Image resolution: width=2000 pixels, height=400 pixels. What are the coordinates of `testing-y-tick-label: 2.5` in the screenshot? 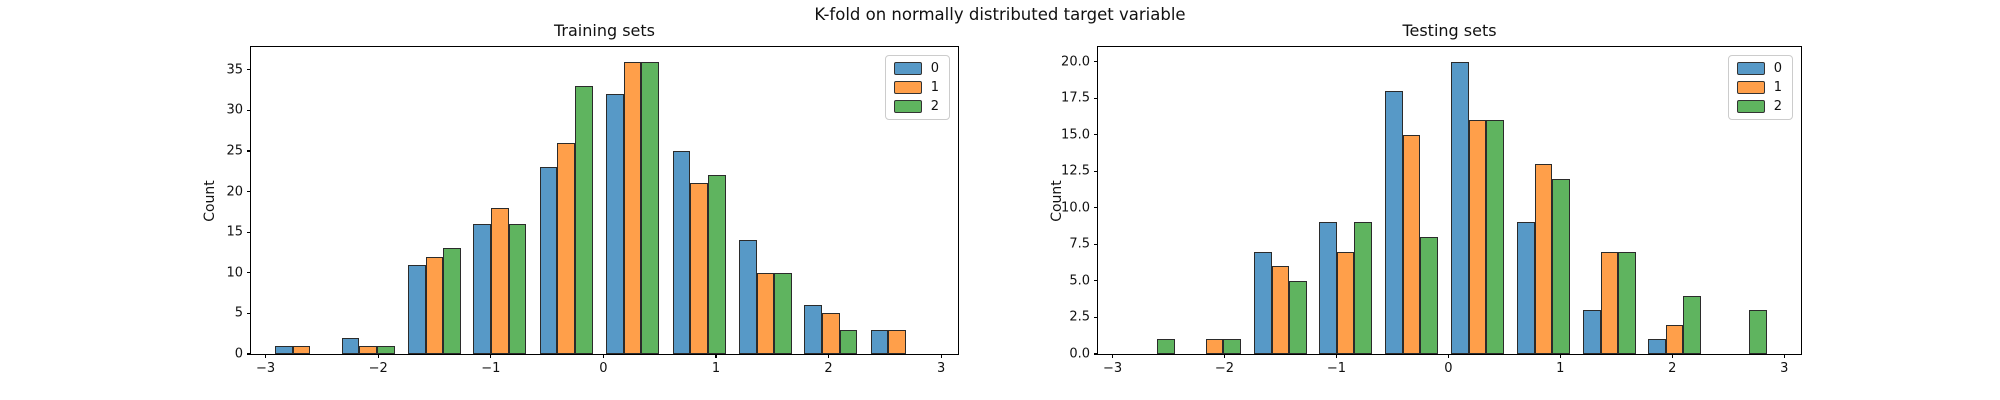 It's located at (1079, 317).